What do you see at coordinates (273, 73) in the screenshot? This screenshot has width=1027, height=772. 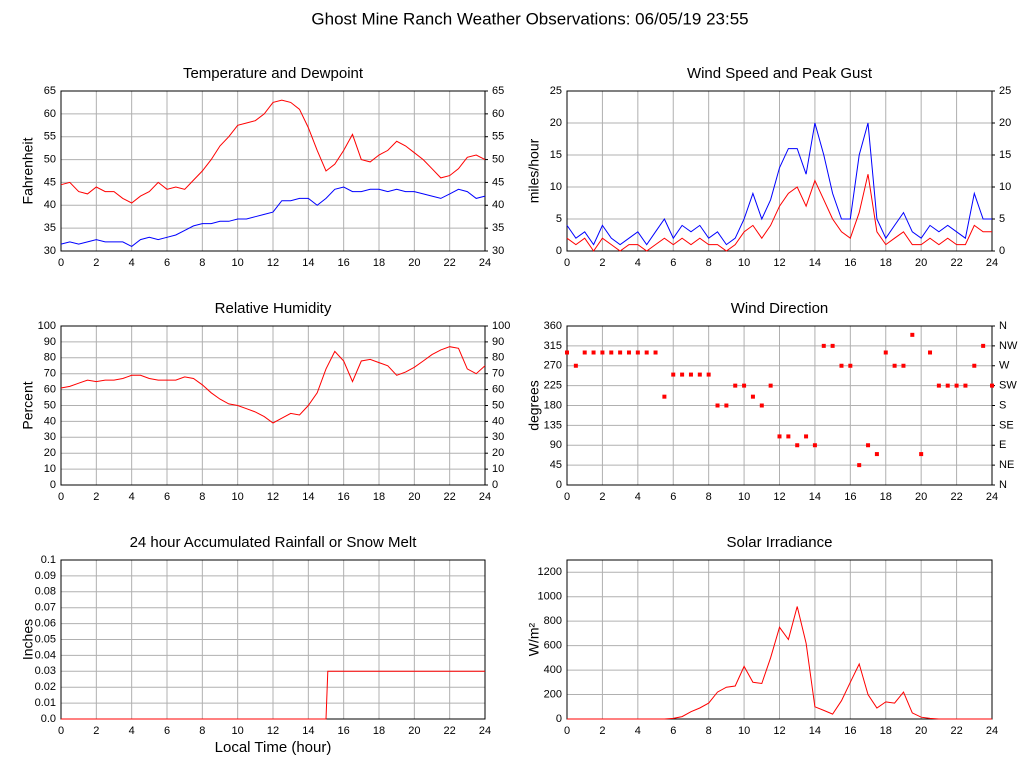 I see `panel-title: Temperature and Dewpoint` at bounding box center [273, 73].